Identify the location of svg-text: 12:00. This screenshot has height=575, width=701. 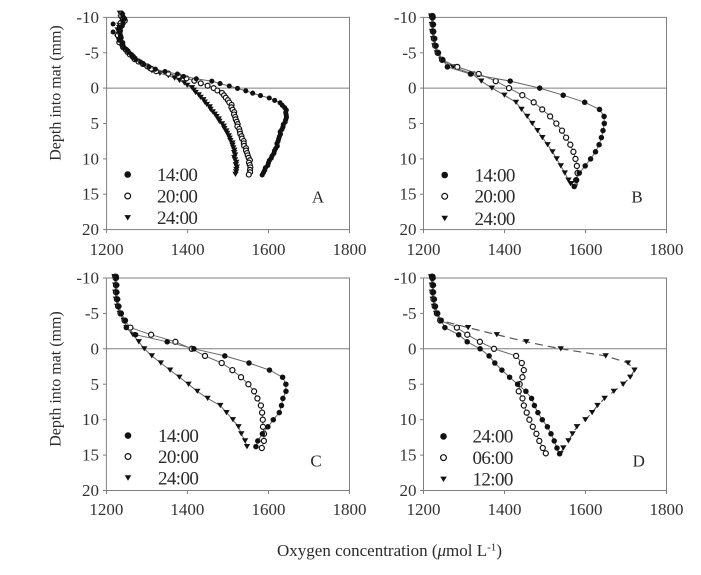
(493, 480).